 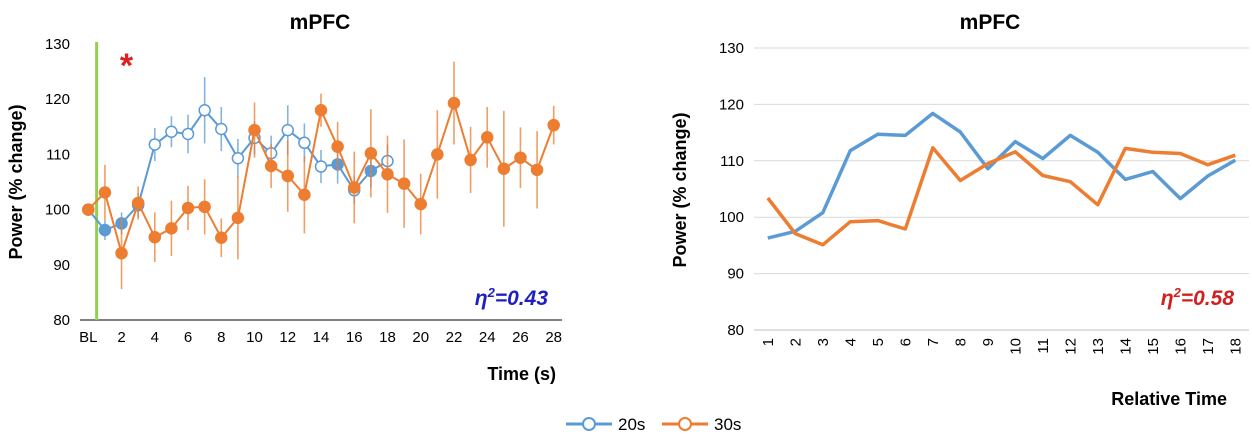 I want to click on right-series-s20, so click(x=1002, y=175).